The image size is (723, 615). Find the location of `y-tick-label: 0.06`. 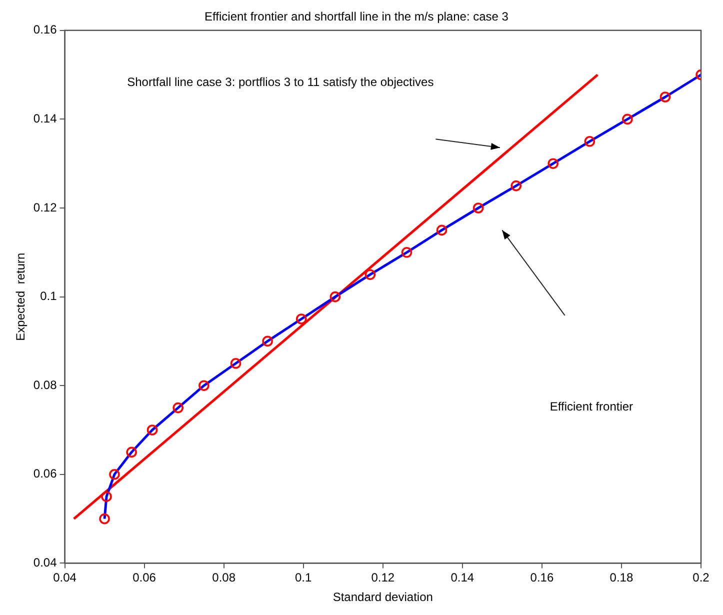

y-tick-label: 0.06 is located at coordinates (45, 473).